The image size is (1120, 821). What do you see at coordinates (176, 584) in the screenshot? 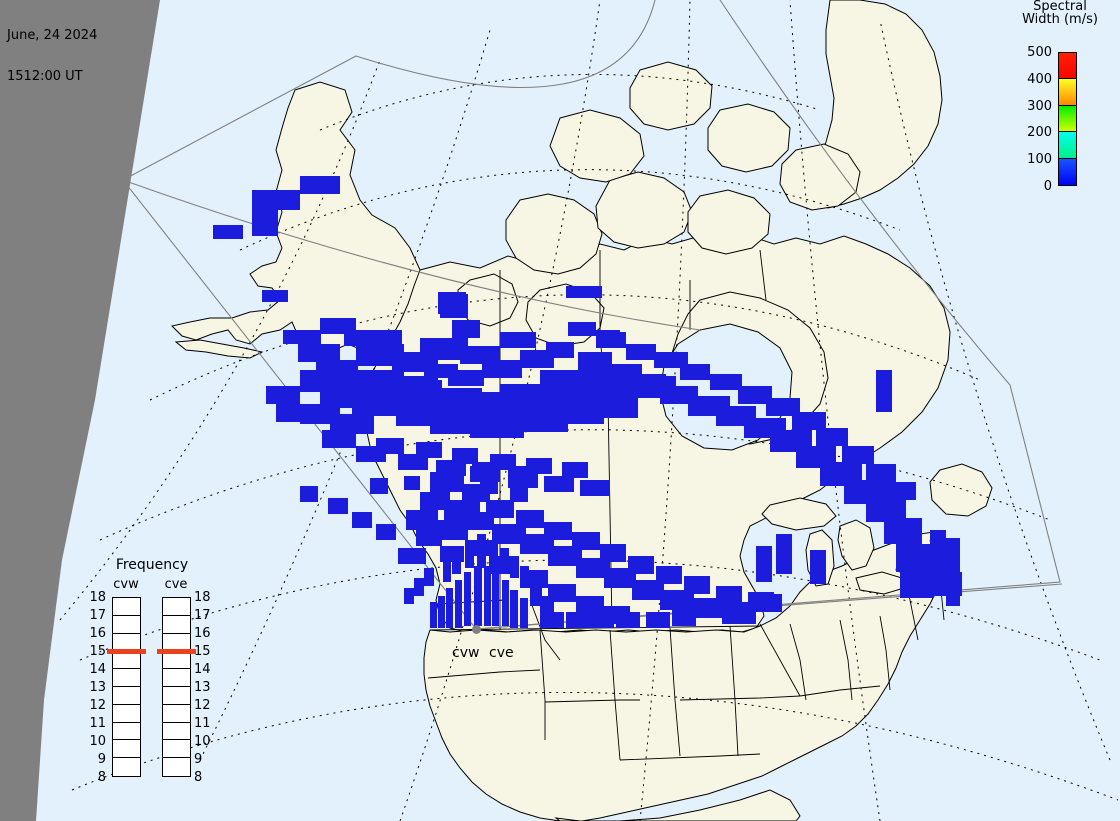
I see `frequency-column-label-cve: cve` at bounding box center [176, 584].